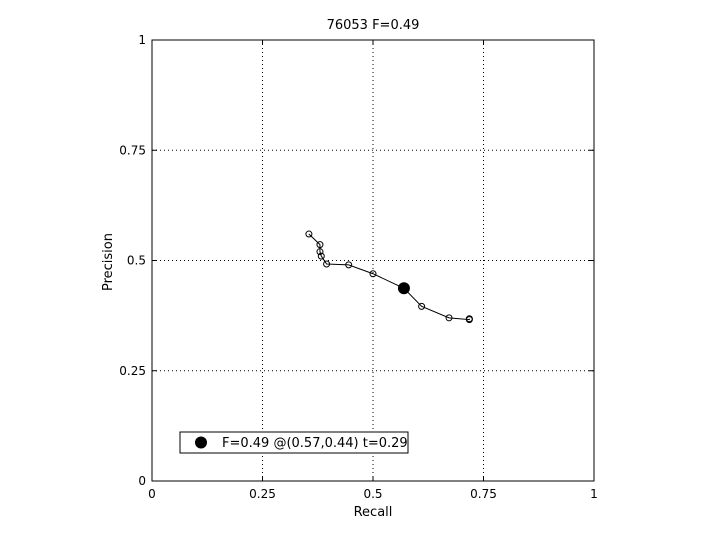 The image size is (720, 540). What do you see at coordinates (389, 277) in the screenshot?
I see `series-layer` at bounding box center [389, 277].